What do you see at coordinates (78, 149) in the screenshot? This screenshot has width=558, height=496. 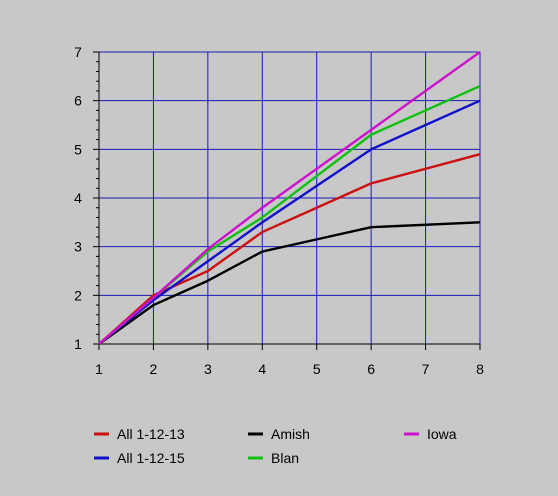 I see `y-tick-label: 5` at bounding box center [78, 149].